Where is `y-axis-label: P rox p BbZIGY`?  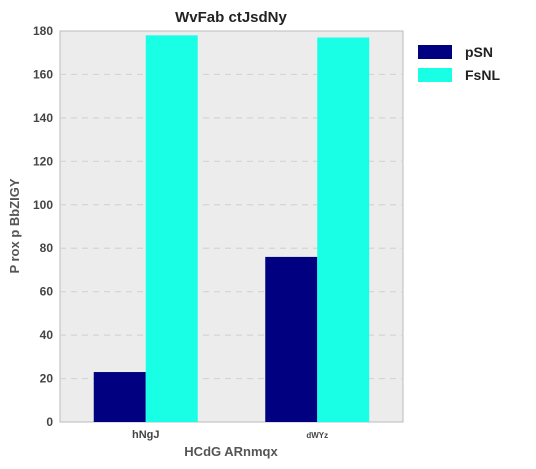
y-axis-label: P rox p BbZIGY is located at coordinates (14, 225).